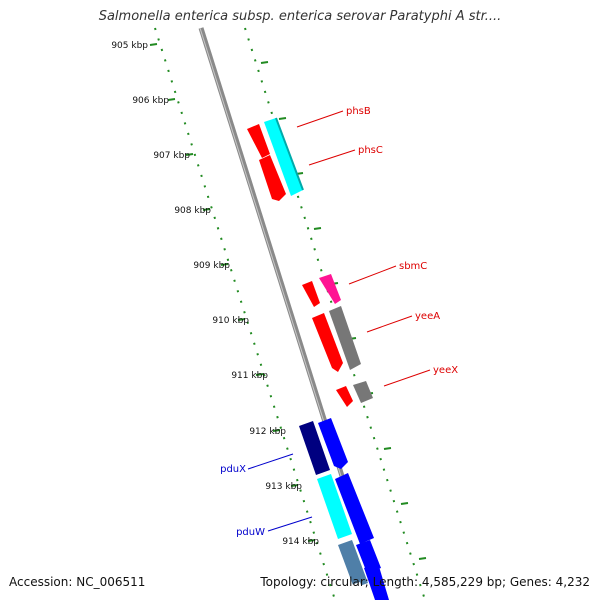 The height and width of the screenshot is (600, 600). Describe the element at coordinates (230, 321) in the screenshot. I see `tick-label: 910 kbp` at that location.